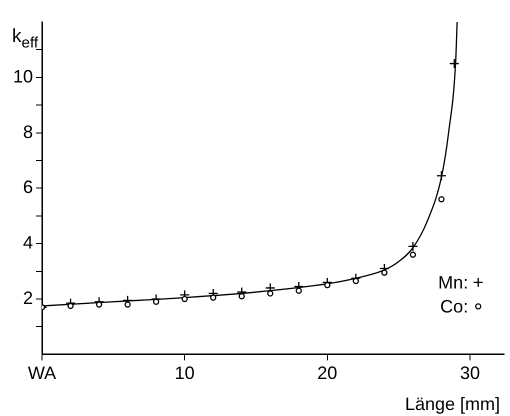  I want to click on y-tick-label: 4, so click(28, 242).